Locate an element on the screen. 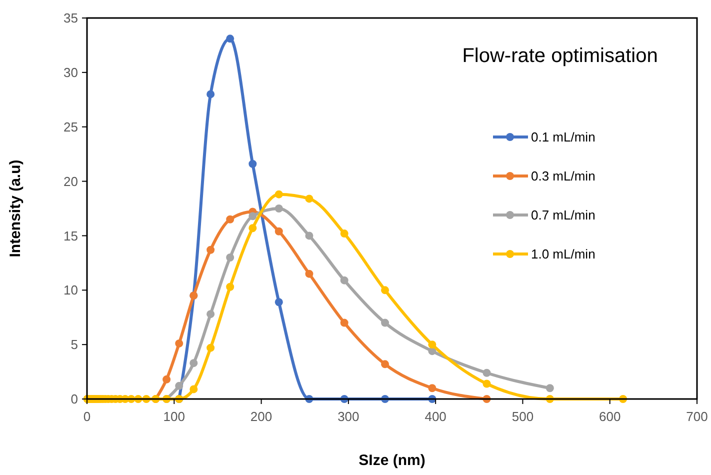 The height and width of the screenshot is (475, 711). x-tick-label: 600 is located at coordinates (610, 416).